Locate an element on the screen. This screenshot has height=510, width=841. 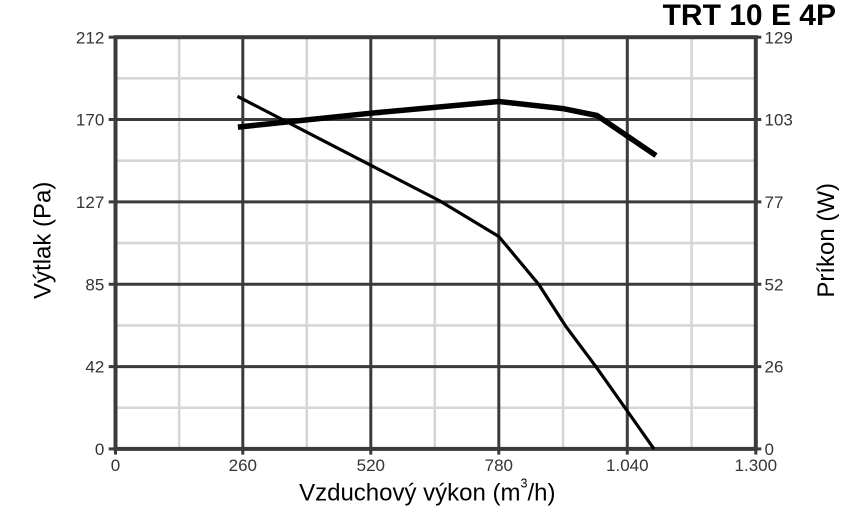
svg-text: 170 is located at coordinates (90, 120).